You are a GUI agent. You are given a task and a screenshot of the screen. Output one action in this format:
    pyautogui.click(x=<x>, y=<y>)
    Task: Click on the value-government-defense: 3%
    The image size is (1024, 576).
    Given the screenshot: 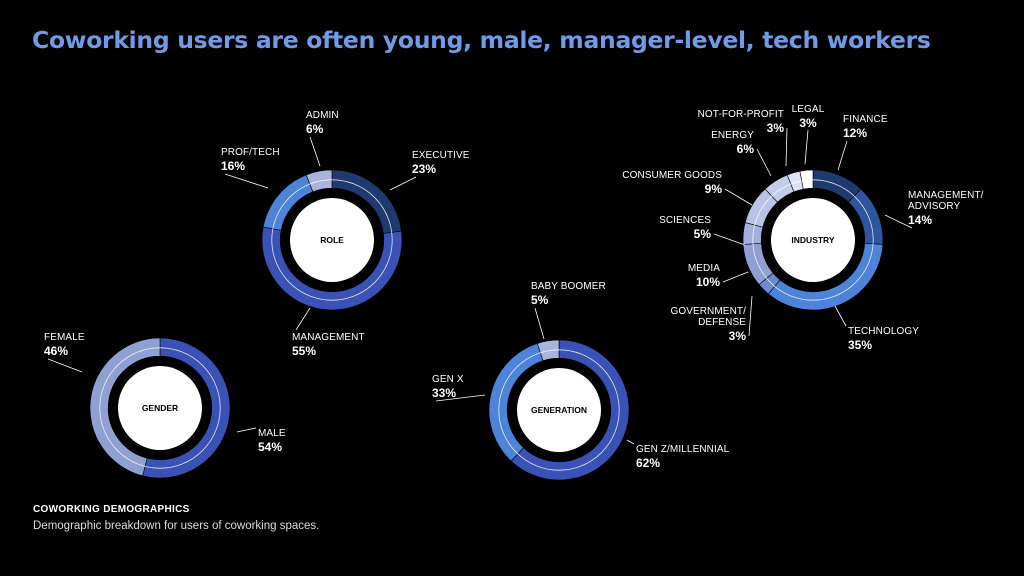 What is the action you would take?
    pyautogui.click(x=738, y=336)
    